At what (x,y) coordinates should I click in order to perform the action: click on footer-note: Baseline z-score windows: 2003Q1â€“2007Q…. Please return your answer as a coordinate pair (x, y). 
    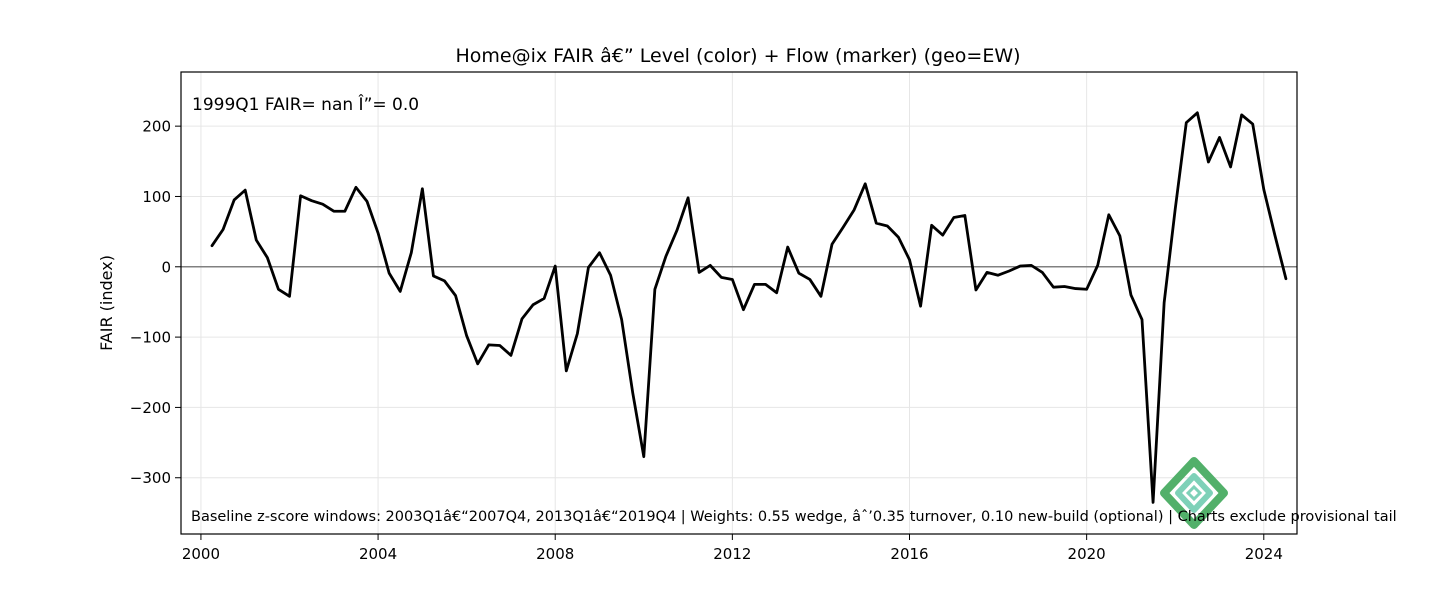
    Looking at the image, I should click on (794, 517).